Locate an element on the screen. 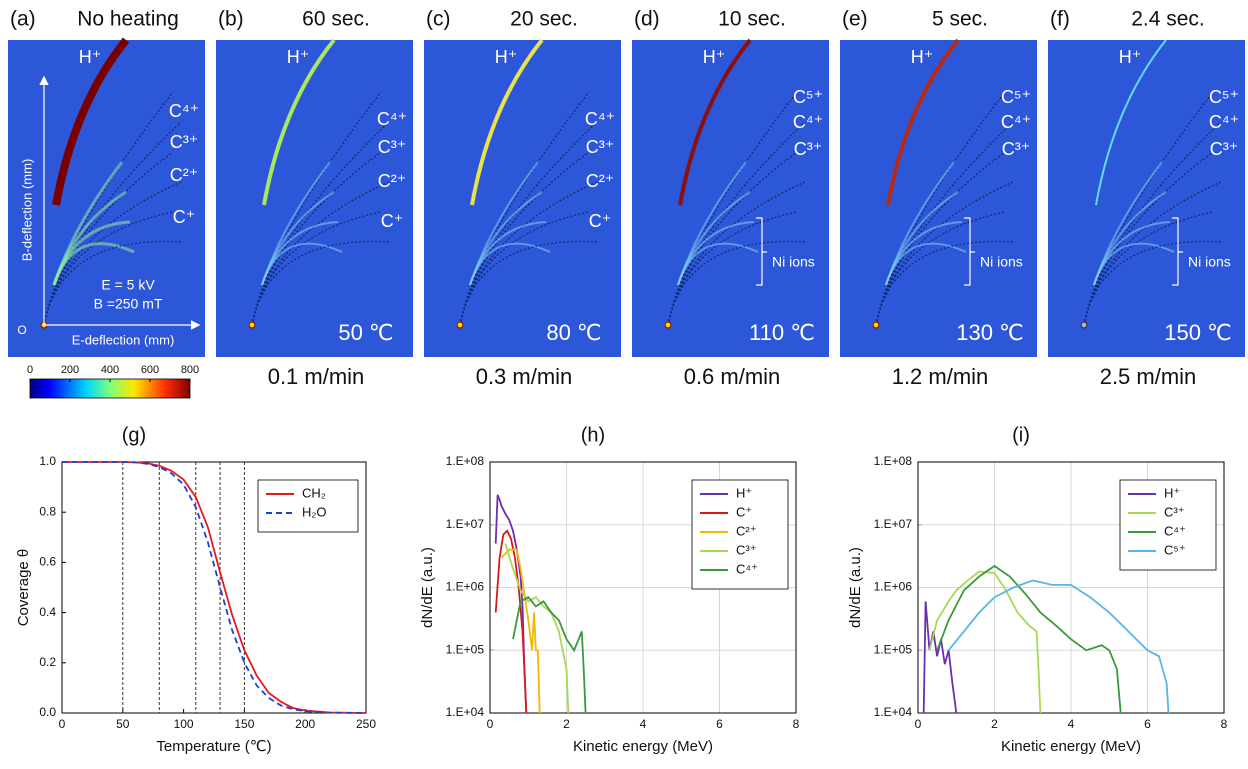  legend-label: C⁺ is located at coordinates (744, 511).